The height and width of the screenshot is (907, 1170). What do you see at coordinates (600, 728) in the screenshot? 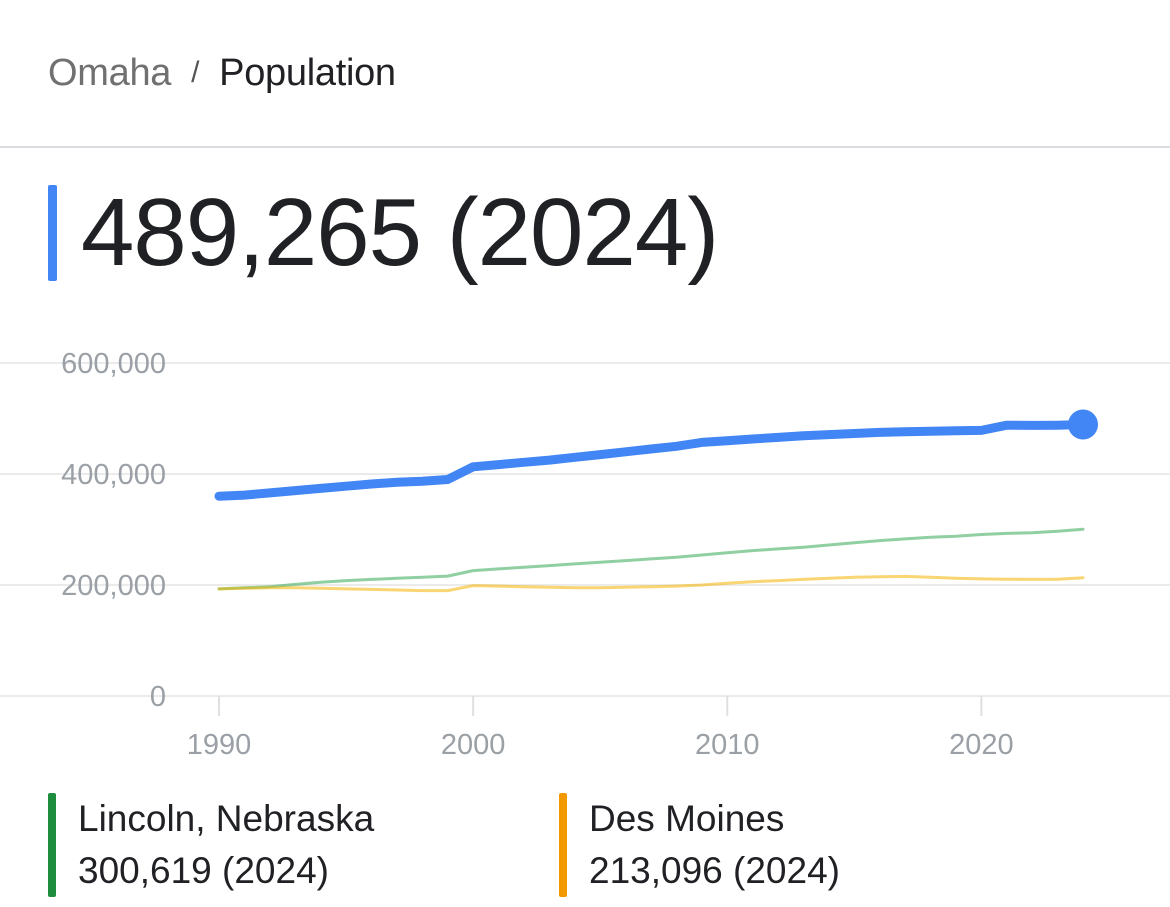
I see `x-axis-ticks: 1990 2000 2010 2020` at bounding box center [600, 728].